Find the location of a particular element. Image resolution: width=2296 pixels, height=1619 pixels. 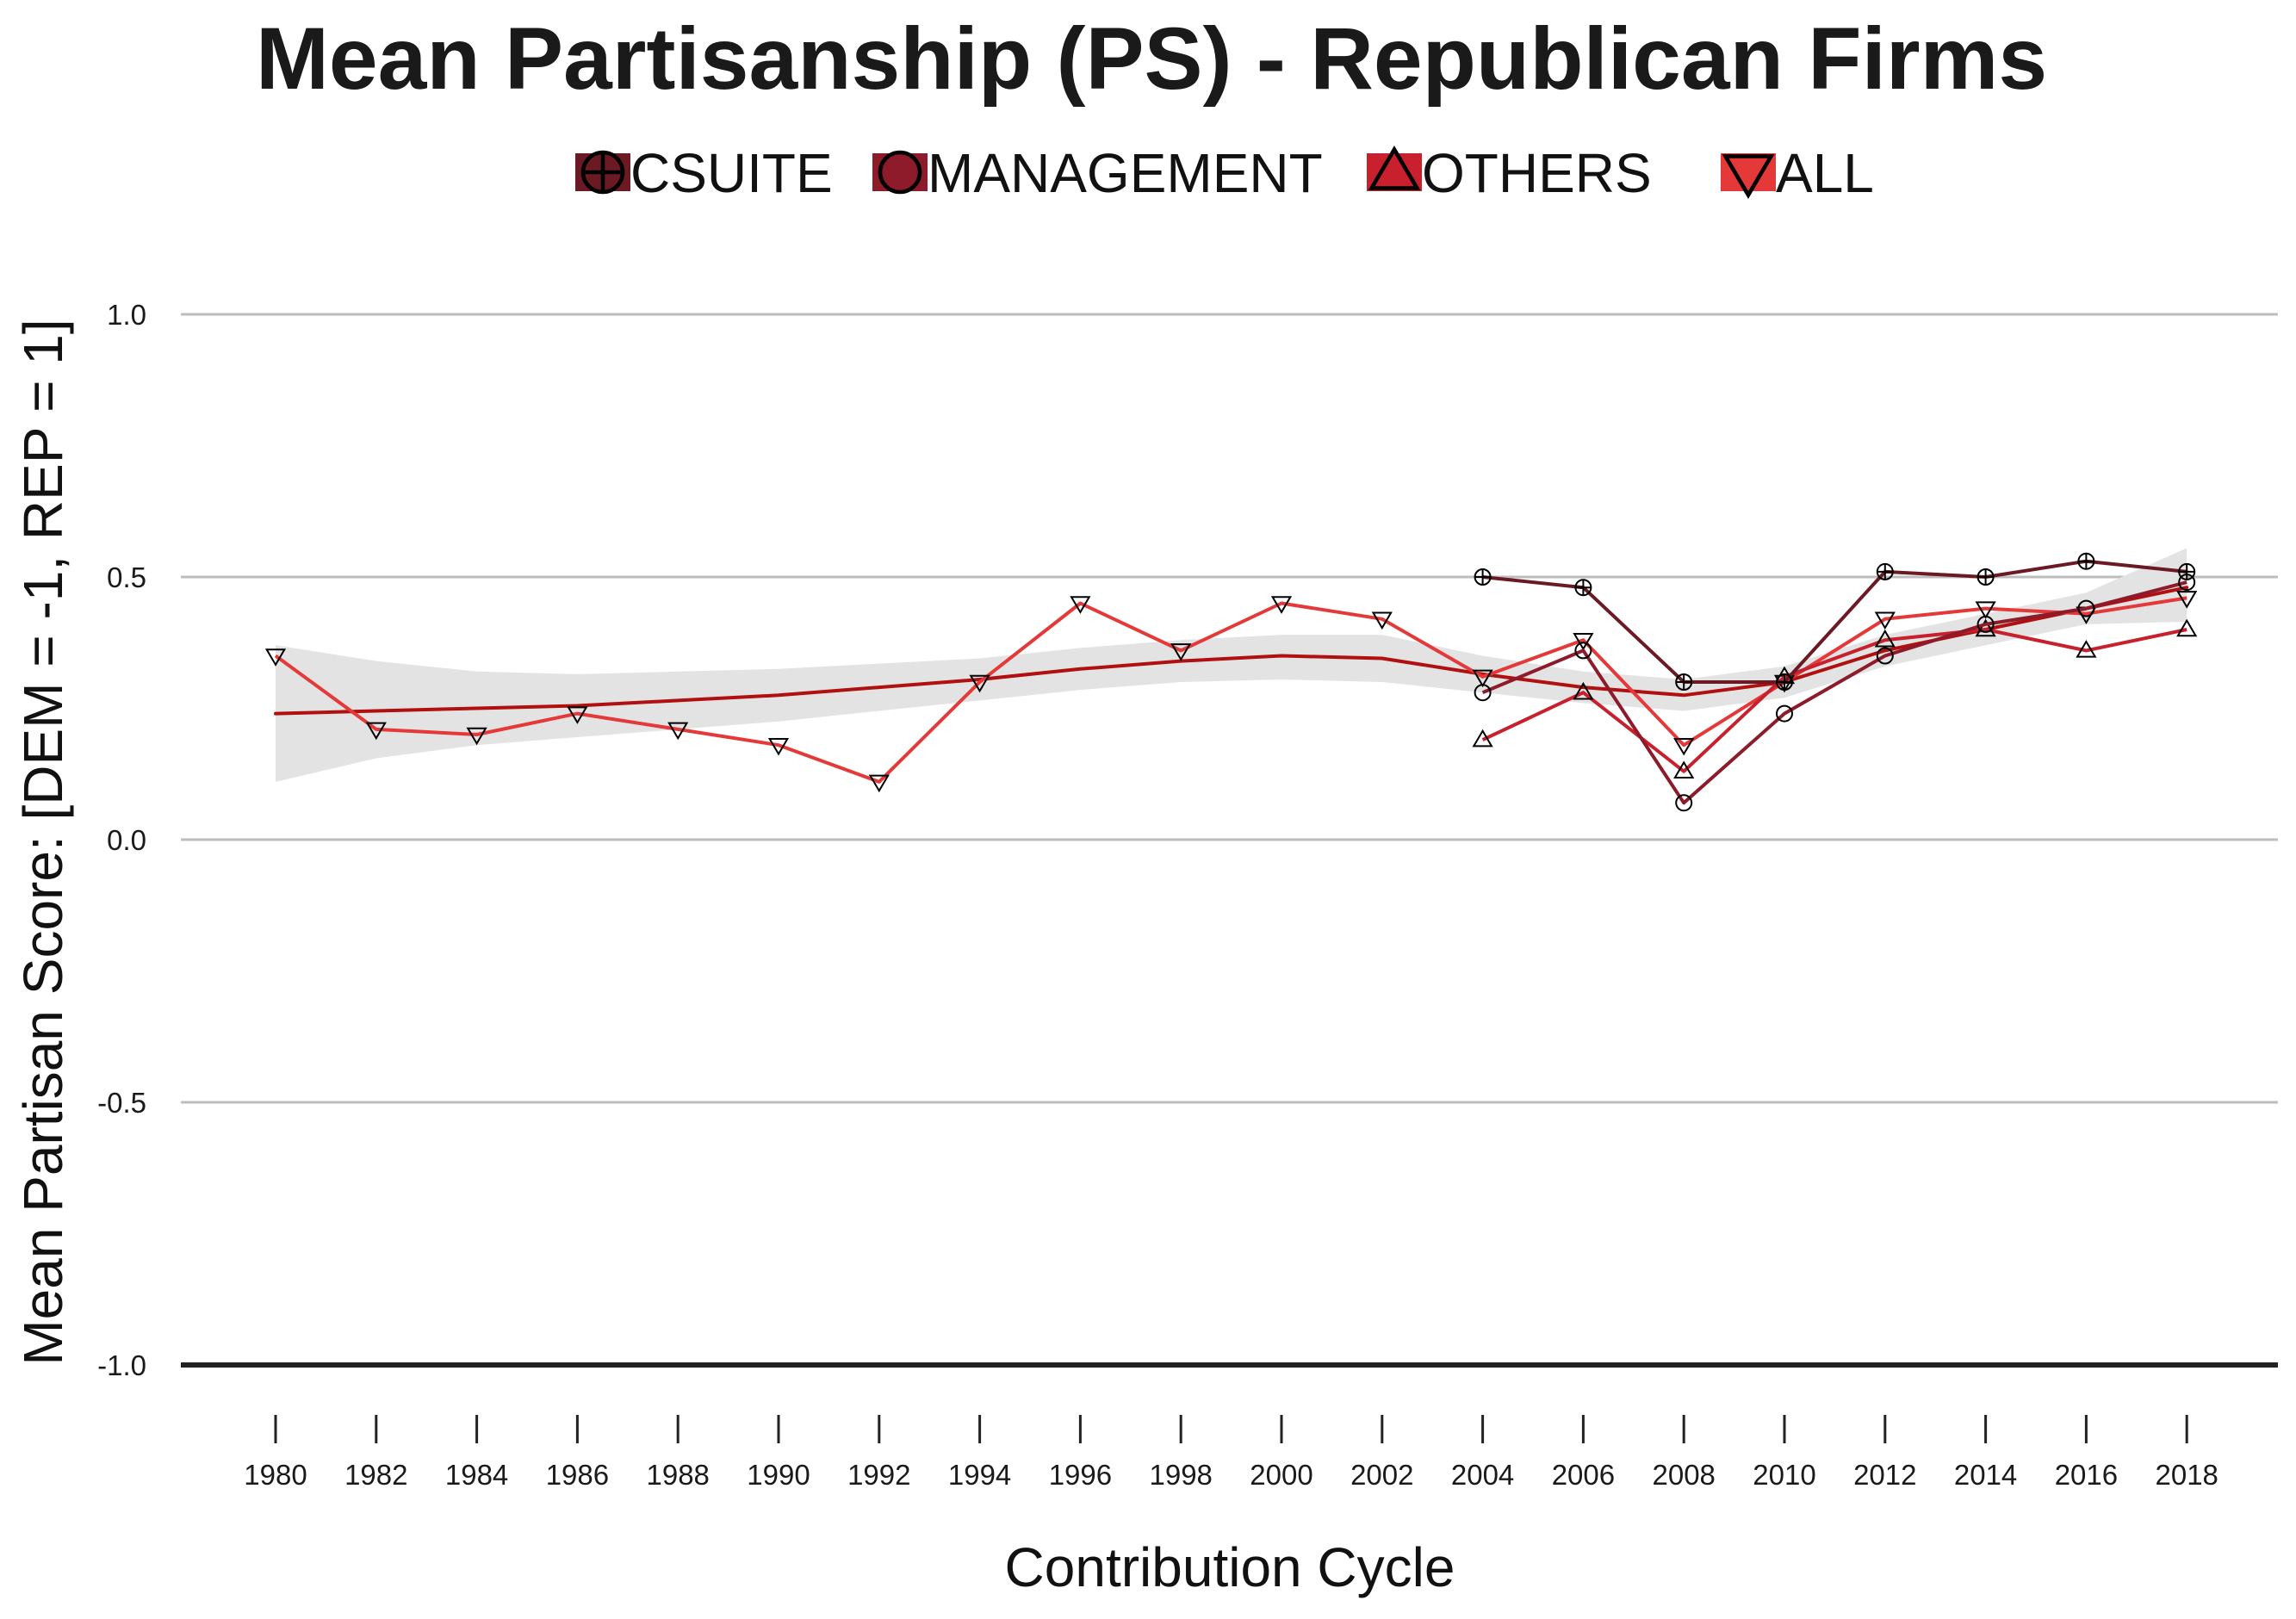

series-csuite is located at coordinates (1835, 621).